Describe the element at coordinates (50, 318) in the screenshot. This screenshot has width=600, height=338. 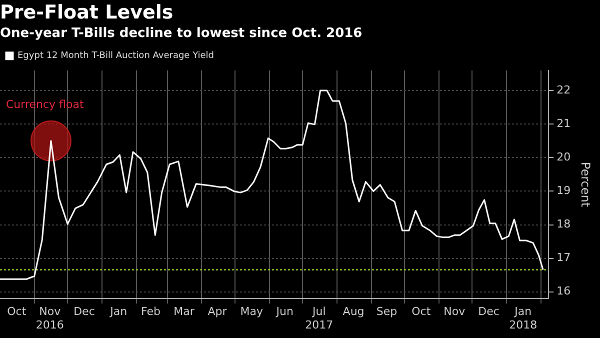
I see `x-tick-label: Nov 2016` at that location.